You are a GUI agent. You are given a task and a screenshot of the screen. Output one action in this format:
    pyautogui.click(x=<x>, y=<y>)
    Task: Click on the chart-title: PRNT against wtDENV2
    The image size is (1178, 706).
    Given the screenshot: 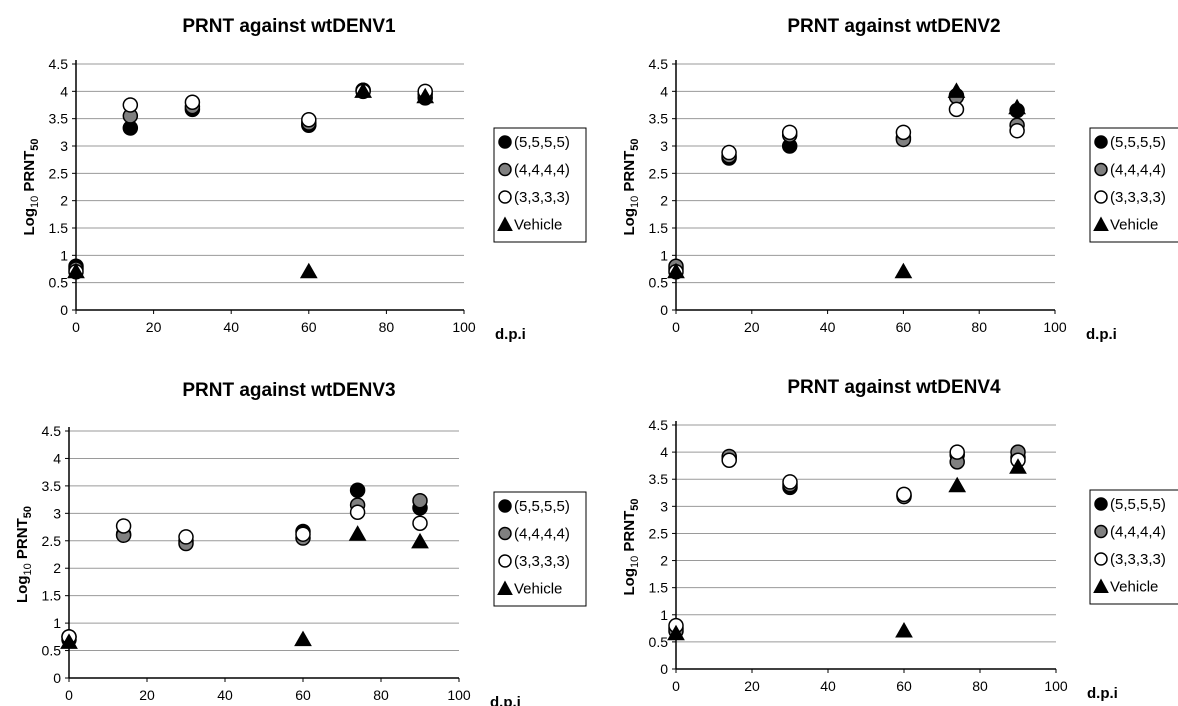 What is the action you would take?
    pyautogui.click(x=893, y=26)
    